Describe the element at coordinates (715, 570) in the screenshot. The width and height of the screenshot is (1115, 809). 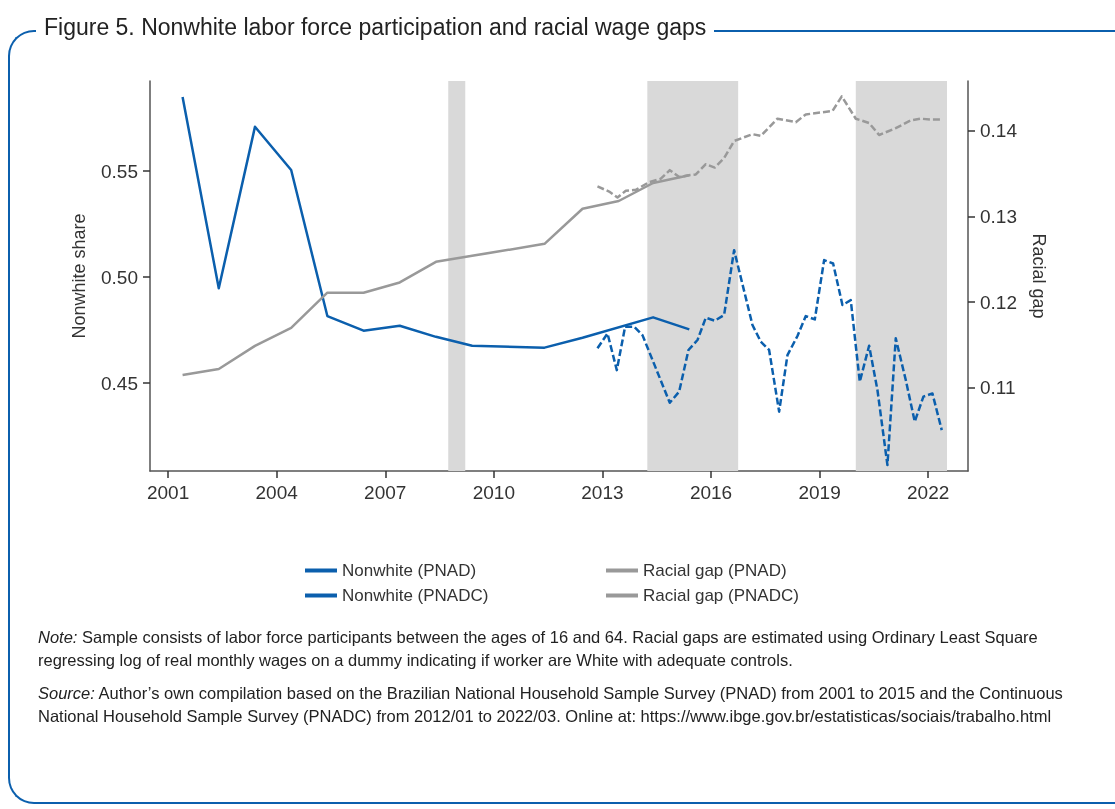
I see `legend-label: Racial gap (PNAD)` at that location.